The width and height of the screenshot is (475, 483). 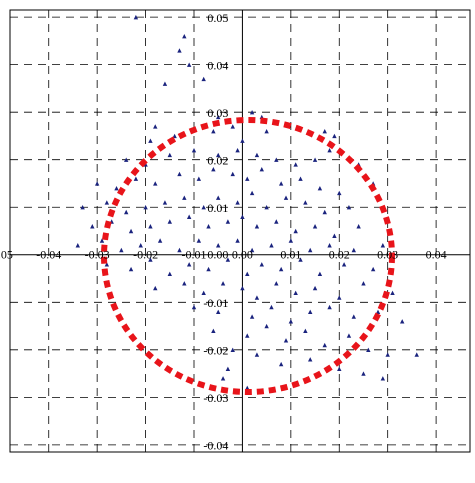 What do you see at coordinates (242, 255) in the screenshot?
I see `x-tick-label: 0.00` at bounding box center [242, 255].